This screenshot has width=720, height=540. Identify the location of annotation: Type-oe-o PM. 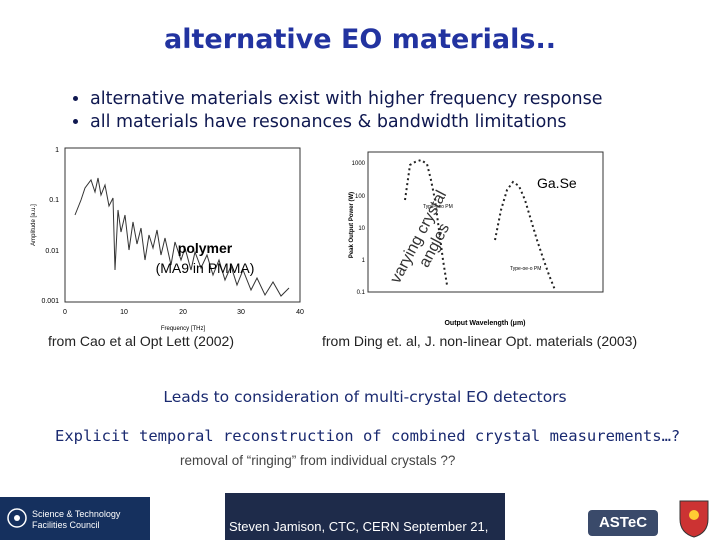
(525, 269).